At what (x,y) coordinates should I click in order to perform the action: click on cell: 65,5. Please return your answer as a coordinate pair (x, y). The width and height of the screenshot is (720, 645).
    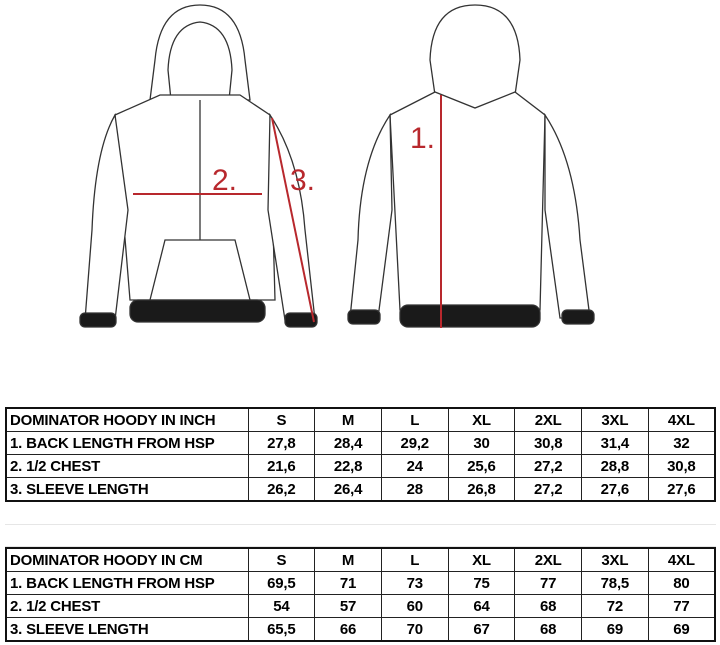
    Looking at the image, I should click on (281, 629).